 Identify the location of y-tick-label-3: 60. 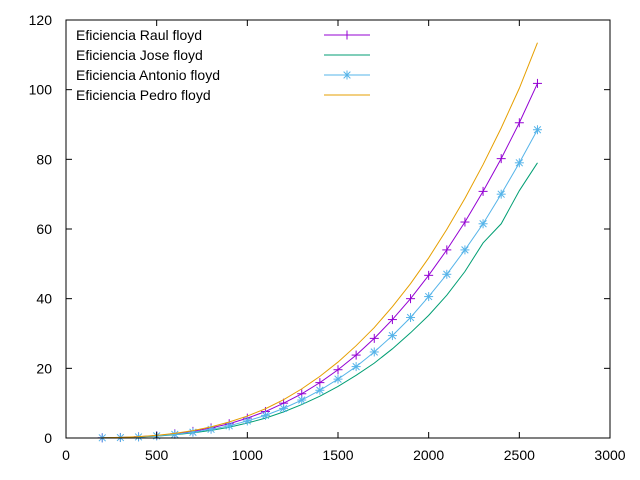
(44, 229).